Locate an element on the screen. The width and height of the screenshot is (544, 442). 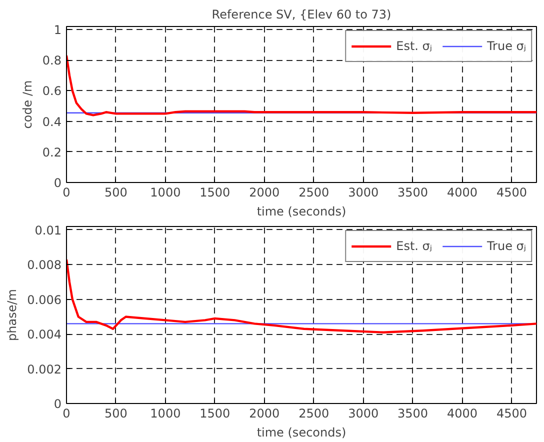
y-tick-label: 0.008 is located at coordinates (44, 265).